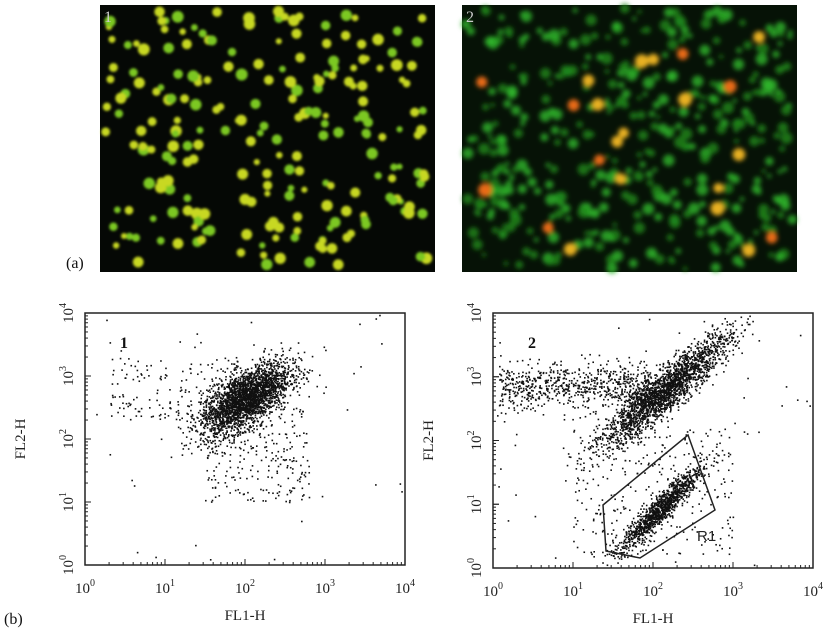 The width and height of the screenshot is (827, 631). What do you see at coordinates (471, 305) in the screenshot?
I see `tick-exponent: 4` at bounding box center [471, 305].